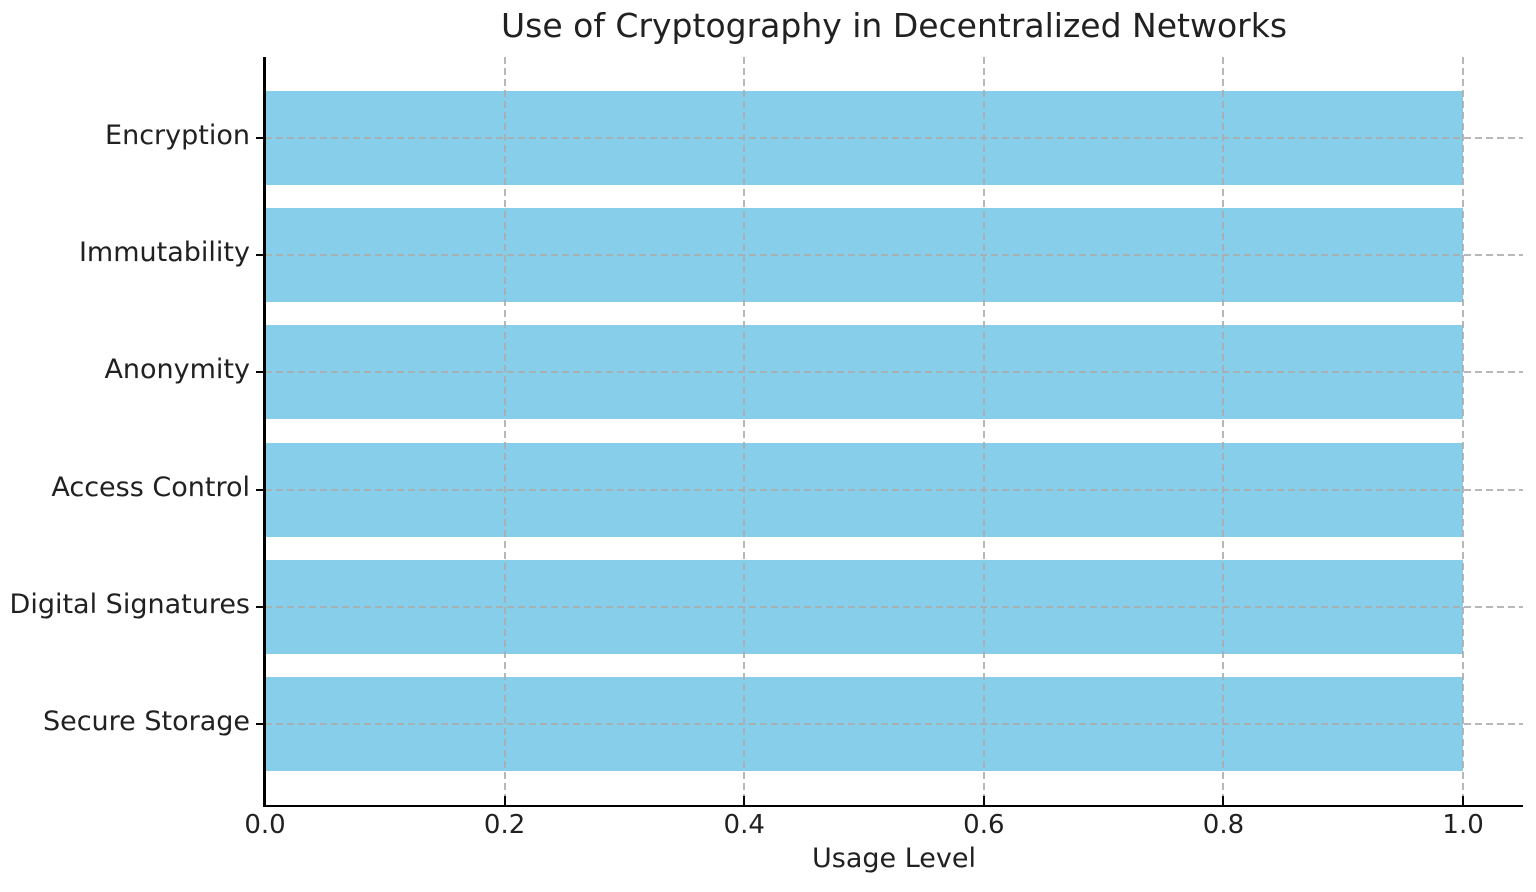  I want to click on x-tick-label: 0.2, so click(504, 825).